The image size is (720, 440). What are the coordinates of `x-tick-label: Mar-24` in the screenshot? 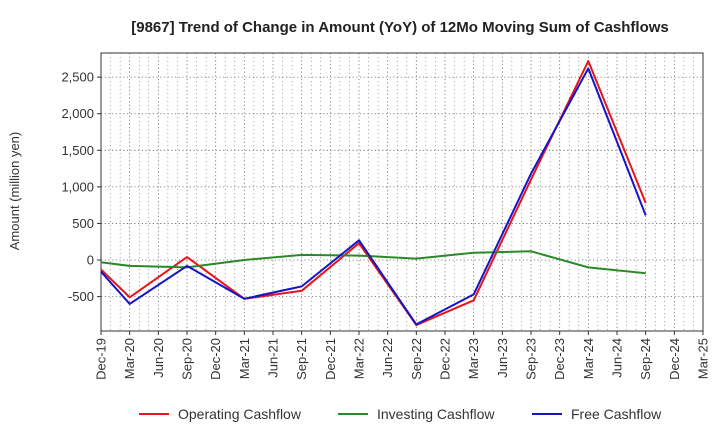 It's located at (588, 358).